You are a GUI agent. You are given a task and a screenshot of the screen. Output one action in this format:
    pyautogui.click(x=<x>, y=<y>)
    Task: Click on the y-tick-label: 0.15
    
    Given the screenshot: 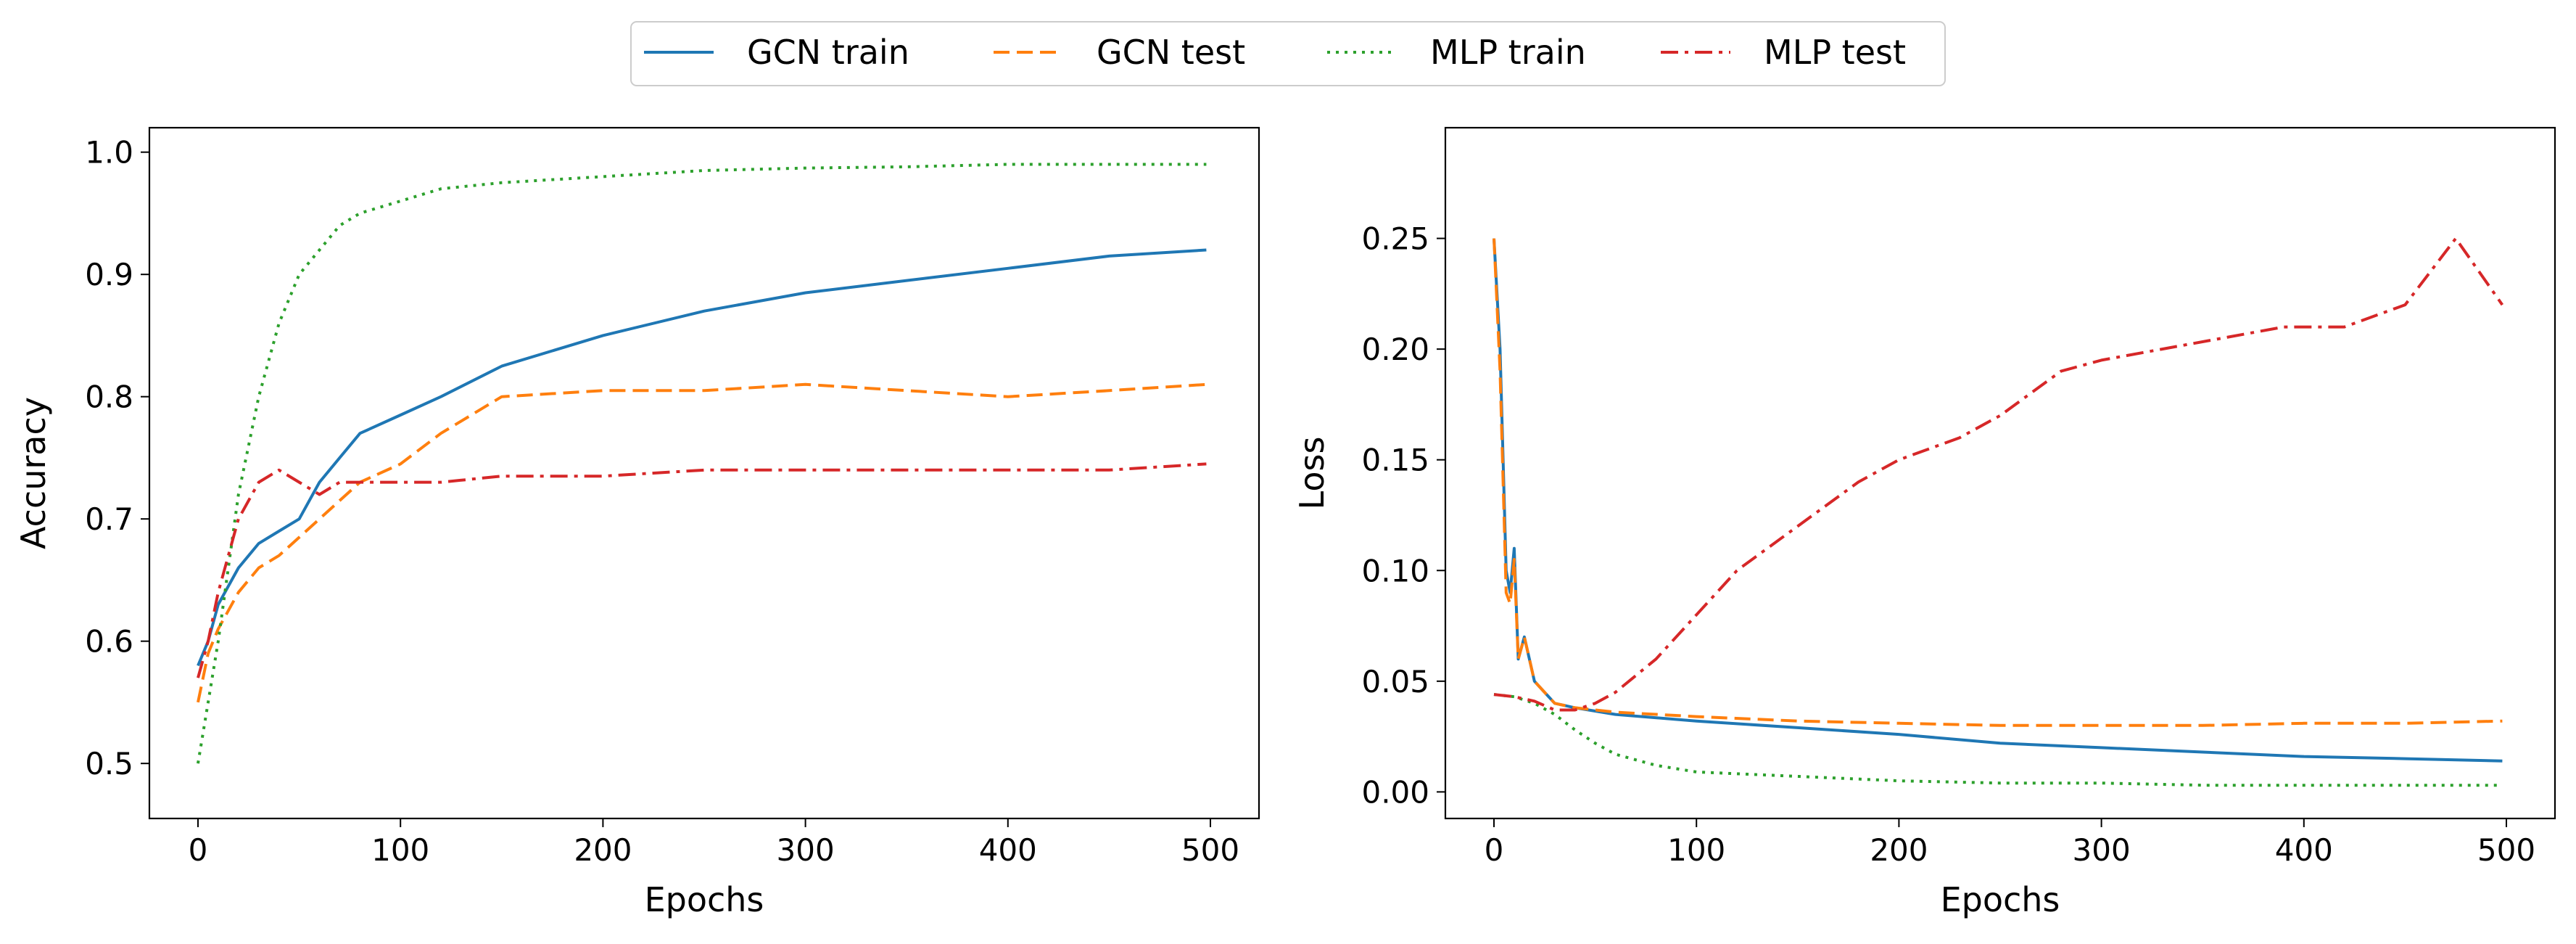 What is the action you would take?
    pyautogui.click(x=1395, y=460)
    